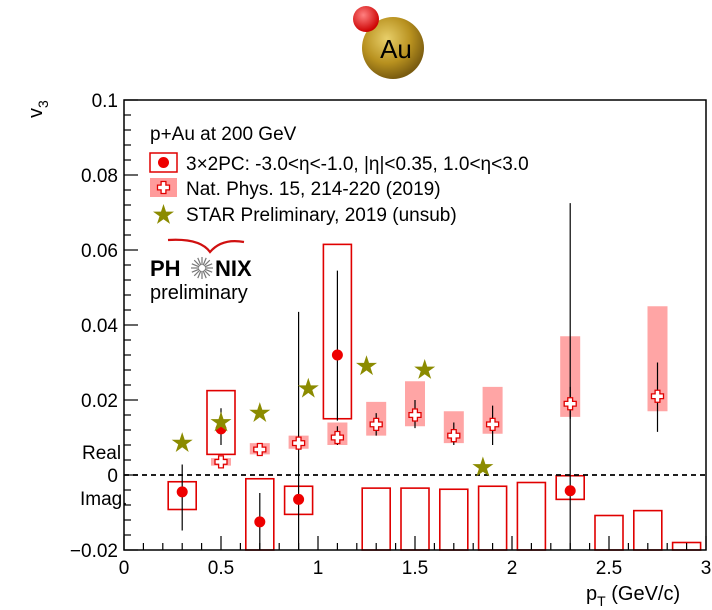  Describe the element at coordinates (633, 596) in the screenshot. I see `x-axis-label: pT (GeV/c)` at that location.